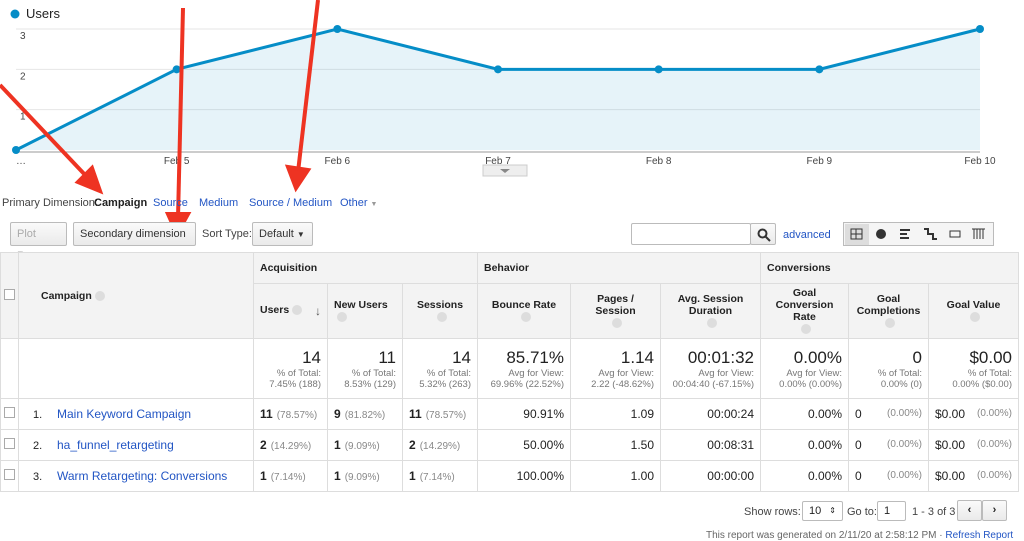 The image size is (1024, 541). What do you see at coordinates (358, 203) in the screenshot?
I see `dimension-option: Other ▼` at bounding box center [358, 203].